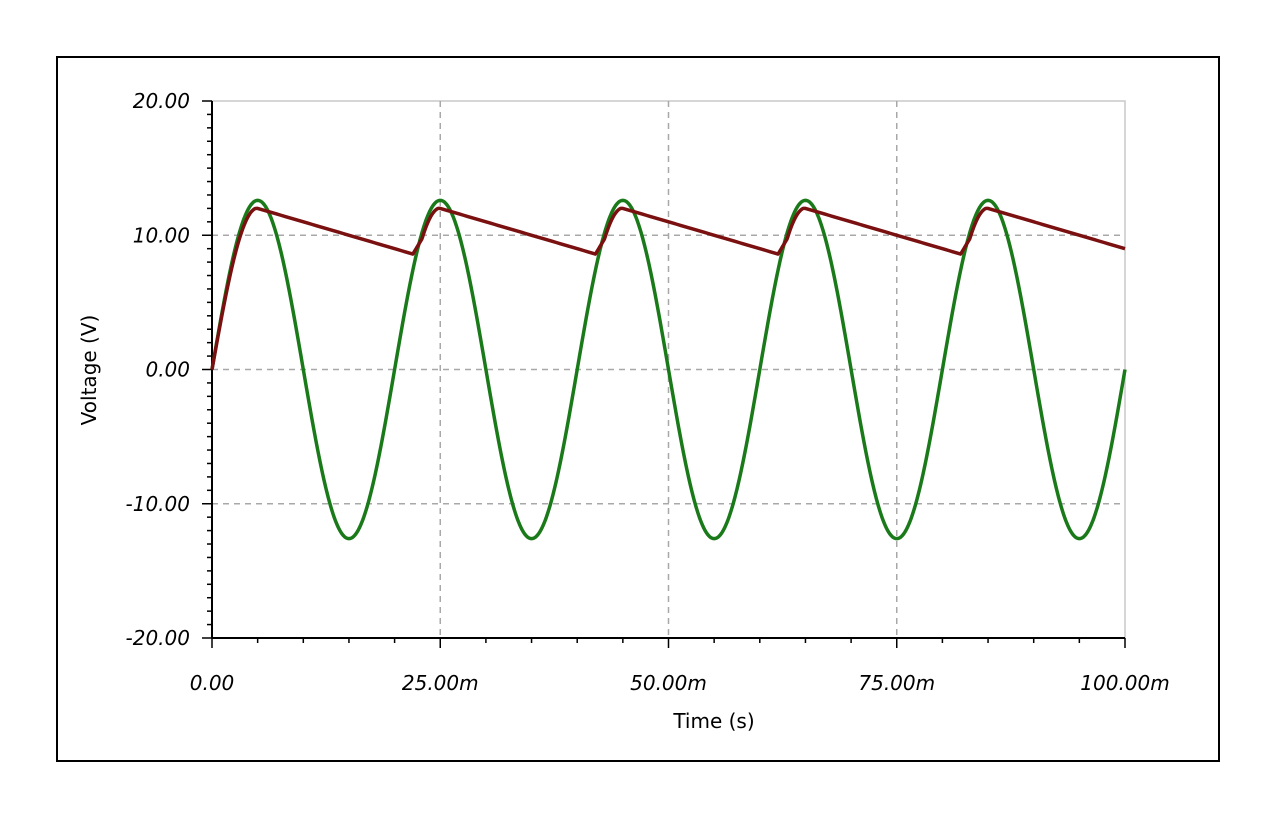  I want to click on series-line-ripple, so click(668, 288).